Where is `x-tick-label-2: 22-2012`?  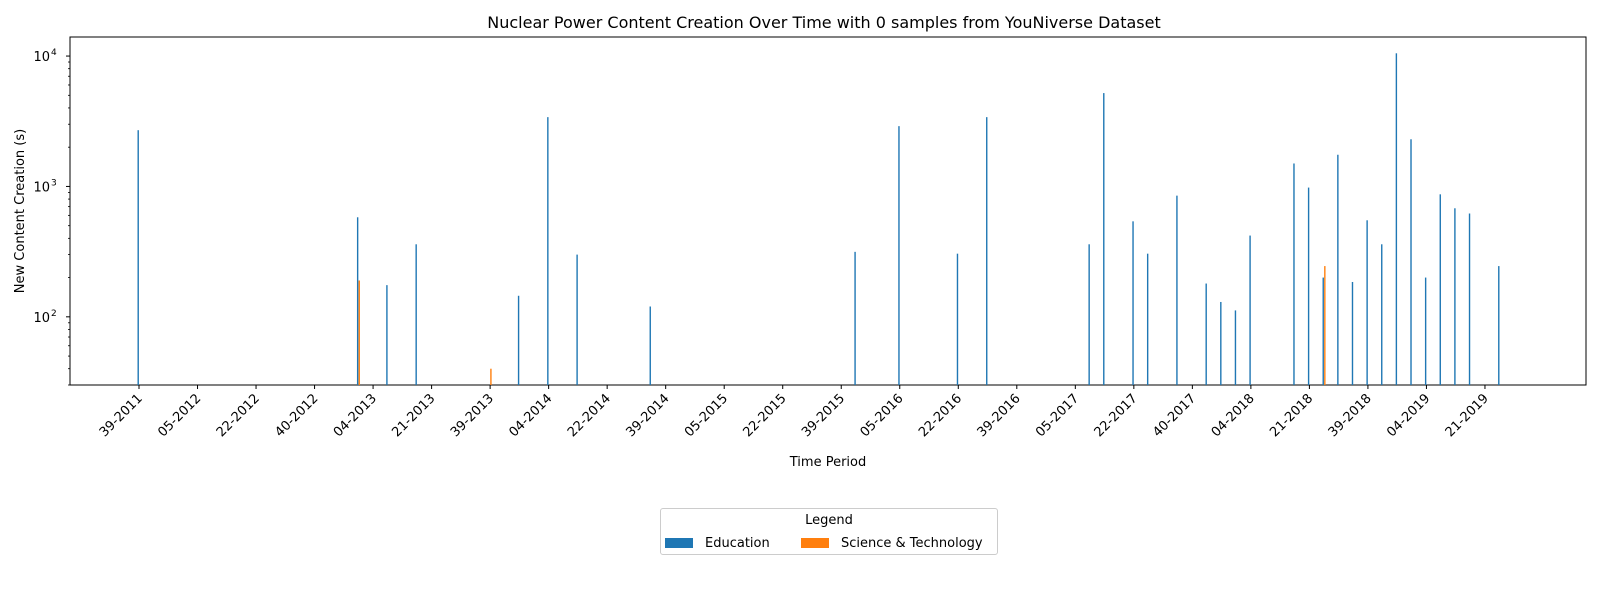
x-tick-label-2: 22-2012 is located at coordinates (238, 415).